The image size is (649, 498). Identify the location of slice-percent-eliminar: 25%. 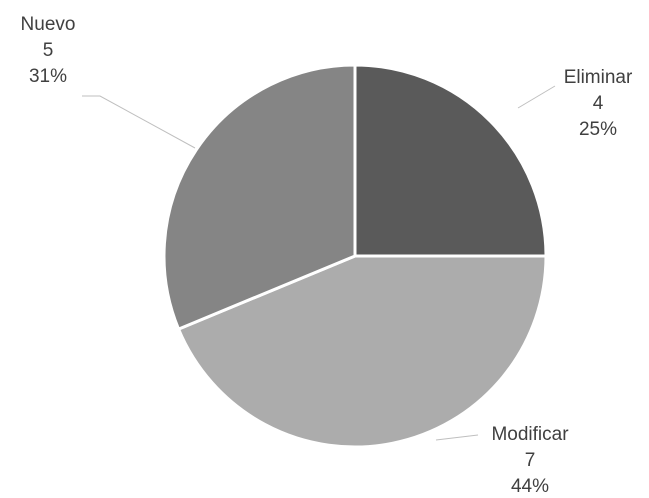
(598, 129).